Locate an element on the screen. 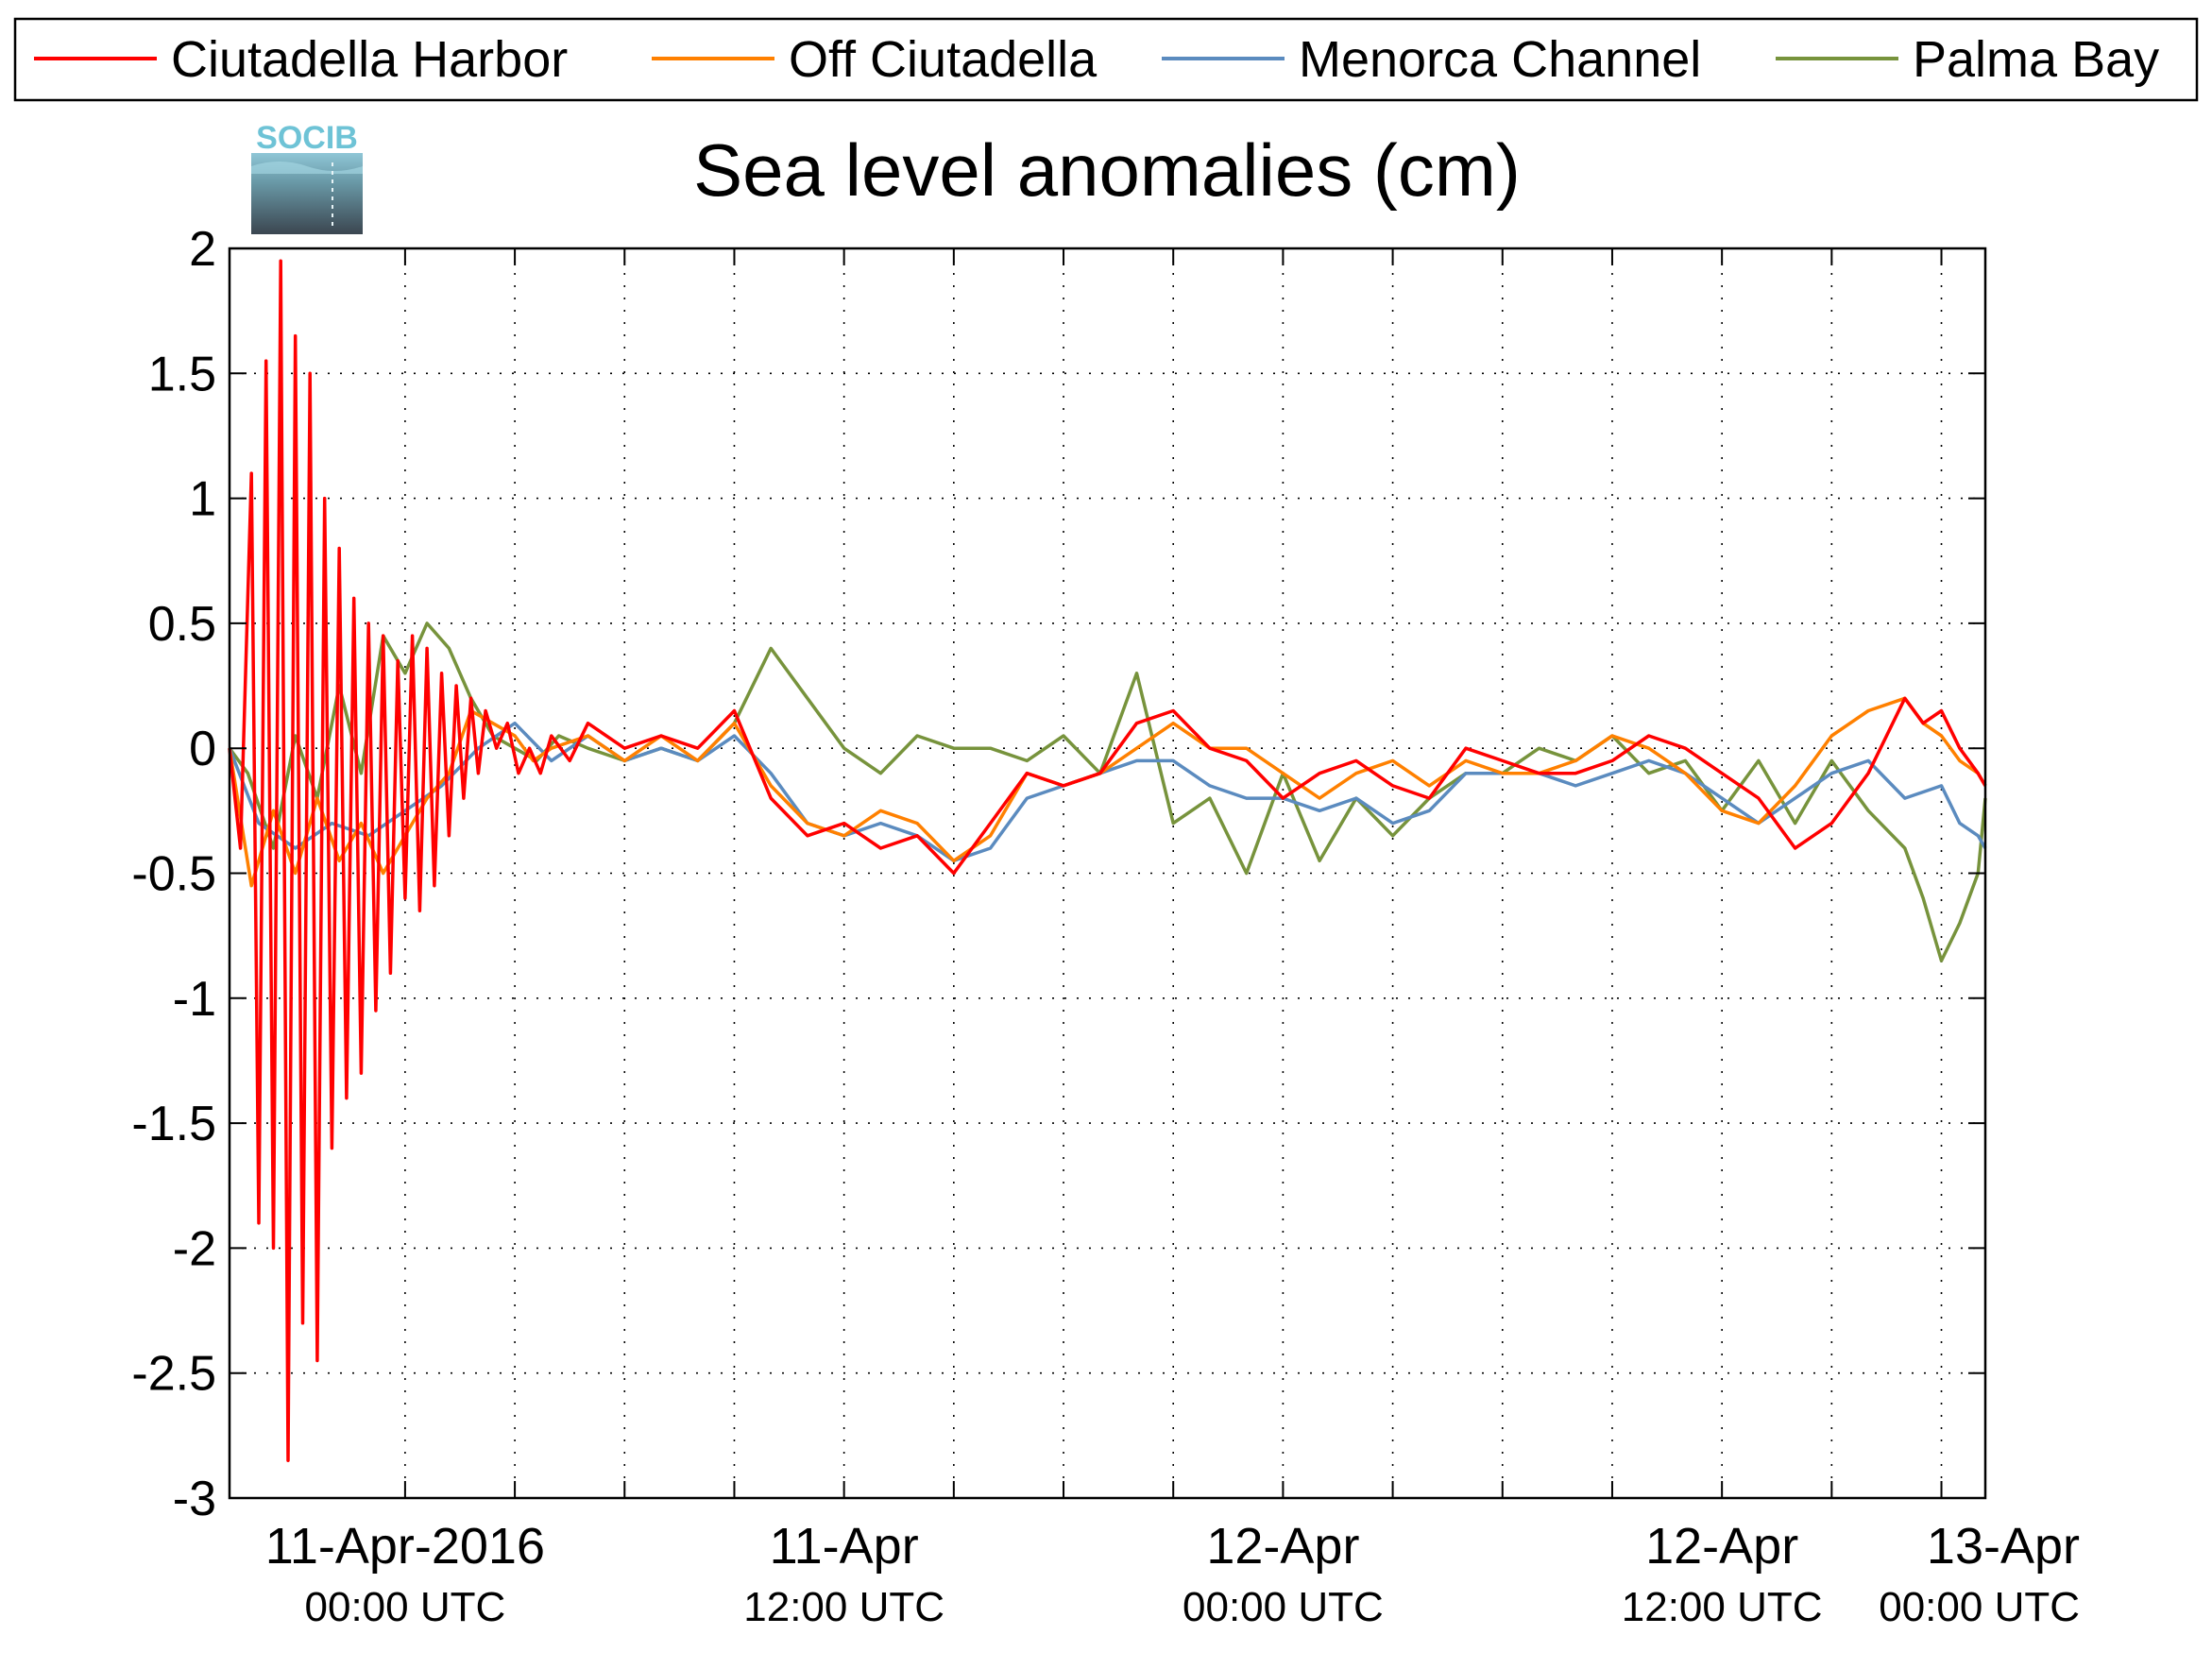 The image size is (2212, 1669). y-tick-label: -2 is located at coordinates (194, 1248).